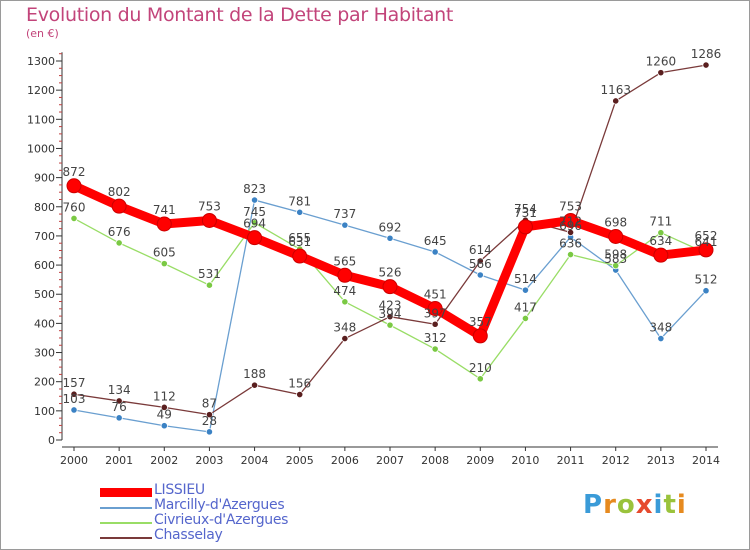 The height and width of the screenshot is (550, 750). I want to click on logo-letter: r, so click(610, 505).